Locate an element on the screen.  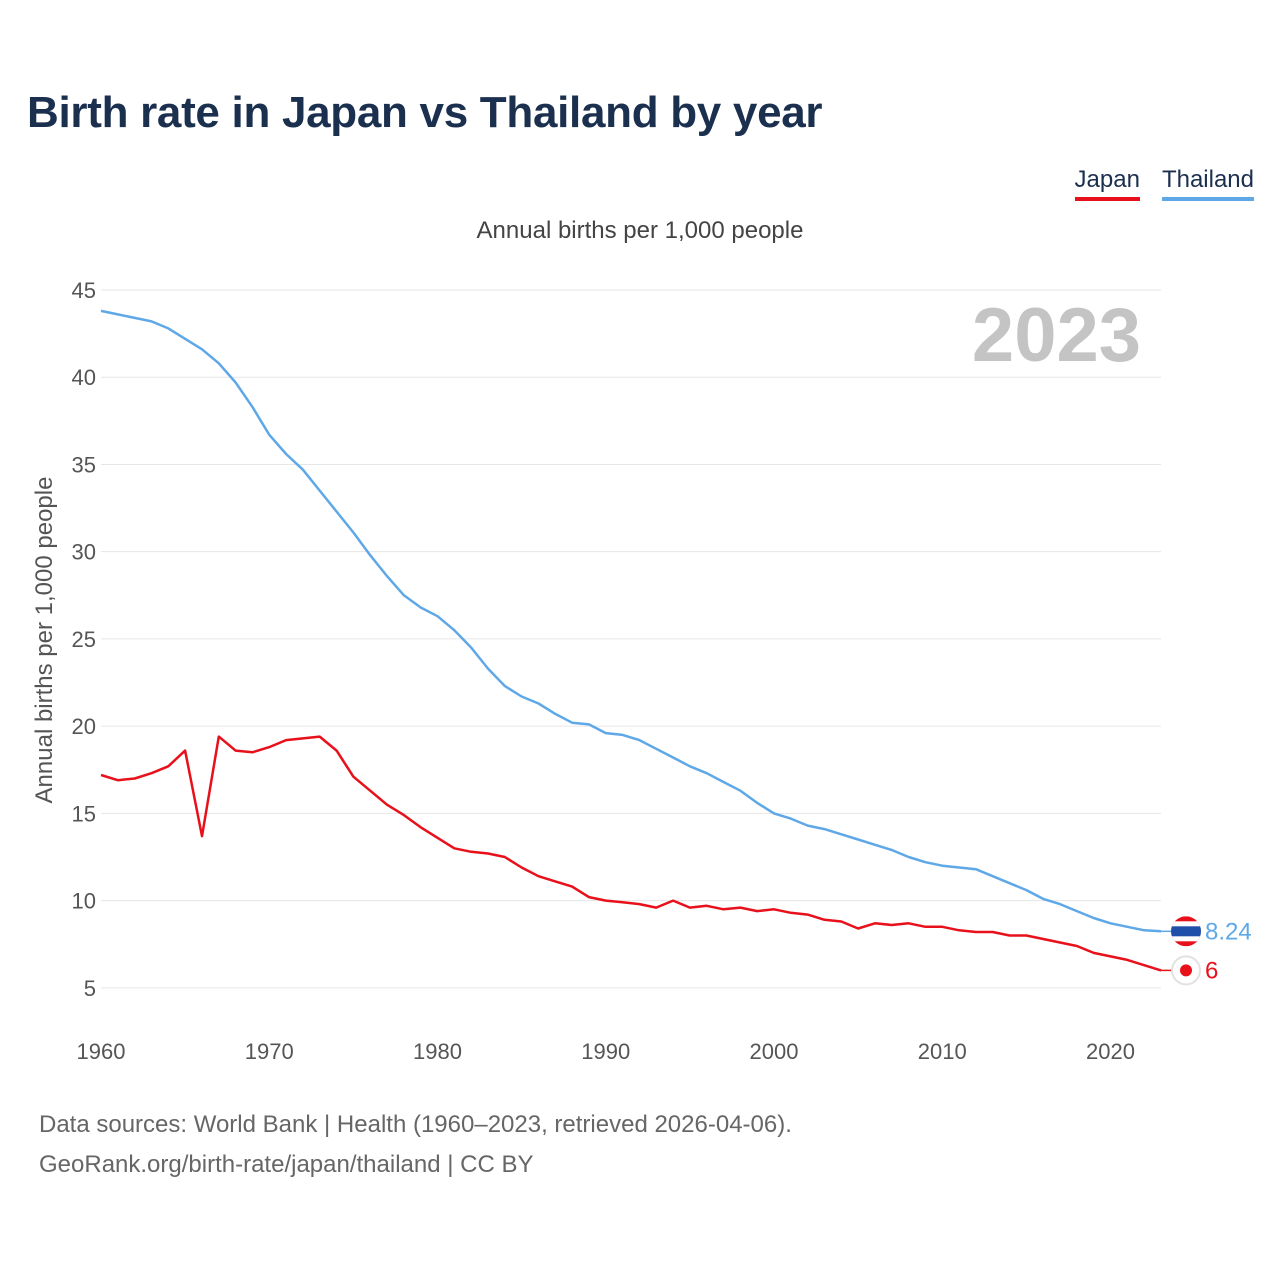
y-tick-label: 25 is located at coordinates (84, 639).